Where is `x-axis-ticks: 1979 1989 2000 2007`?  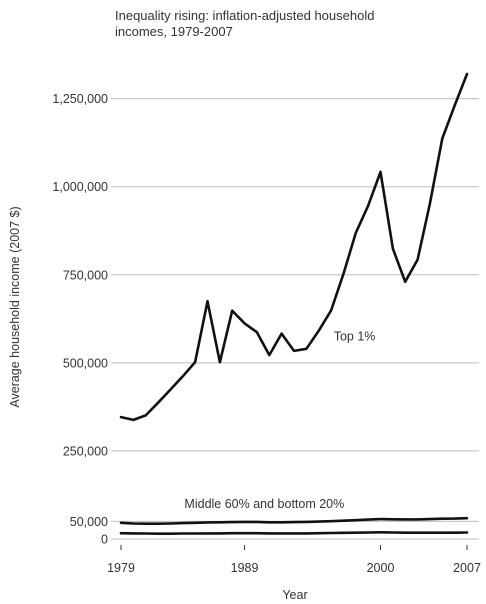 x-axis-ticks: 1979 1989 2000 2007 is located at coordinates (294, 560).